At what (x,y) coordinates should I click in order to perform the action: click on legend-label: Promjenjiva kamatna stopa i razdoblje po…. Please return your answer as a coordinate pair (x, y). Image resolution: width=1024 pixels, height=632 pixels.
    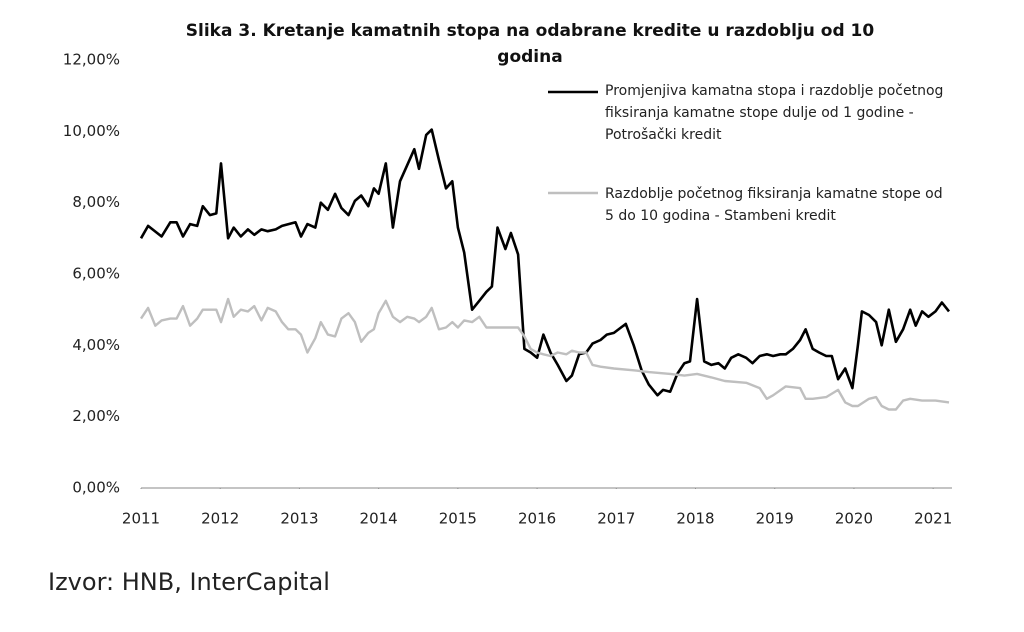
    Looking at the image, I should click on (774, 113).